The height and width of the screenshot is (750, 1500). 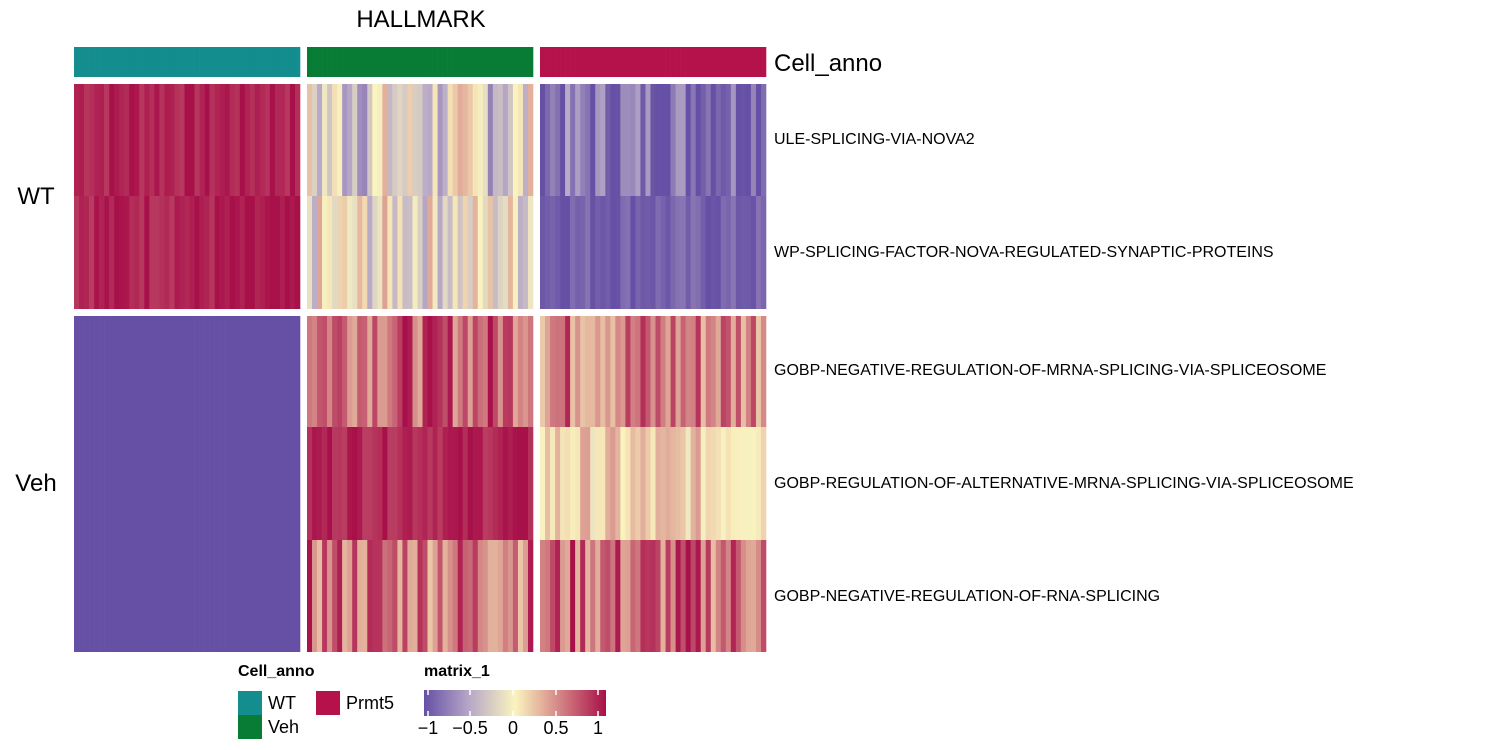 What do you see at coordinates (355, 703) in the screenshot?
I see `legend-item-prmt5: Prmt5` at bounding box center [355, 703].